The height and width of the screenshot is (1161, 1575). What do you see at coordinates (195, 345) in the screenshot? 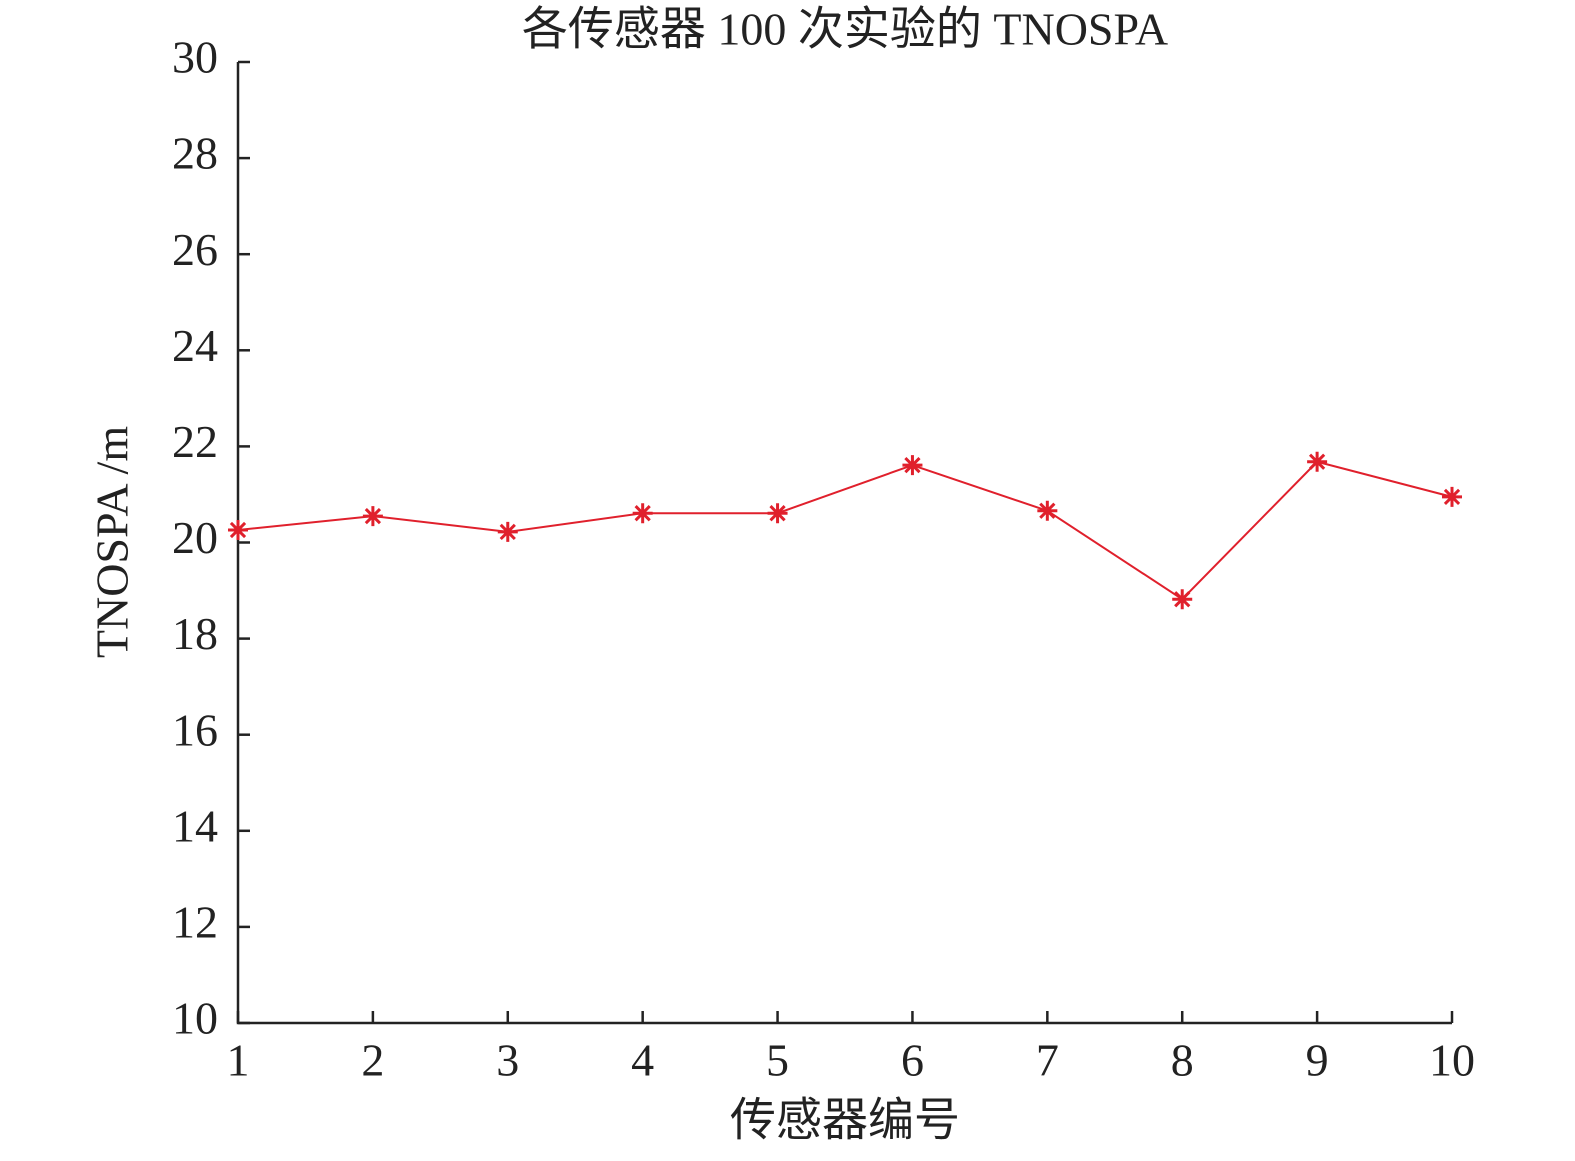
I see `y-tick-label: 24` at bounding box center [195, 345].